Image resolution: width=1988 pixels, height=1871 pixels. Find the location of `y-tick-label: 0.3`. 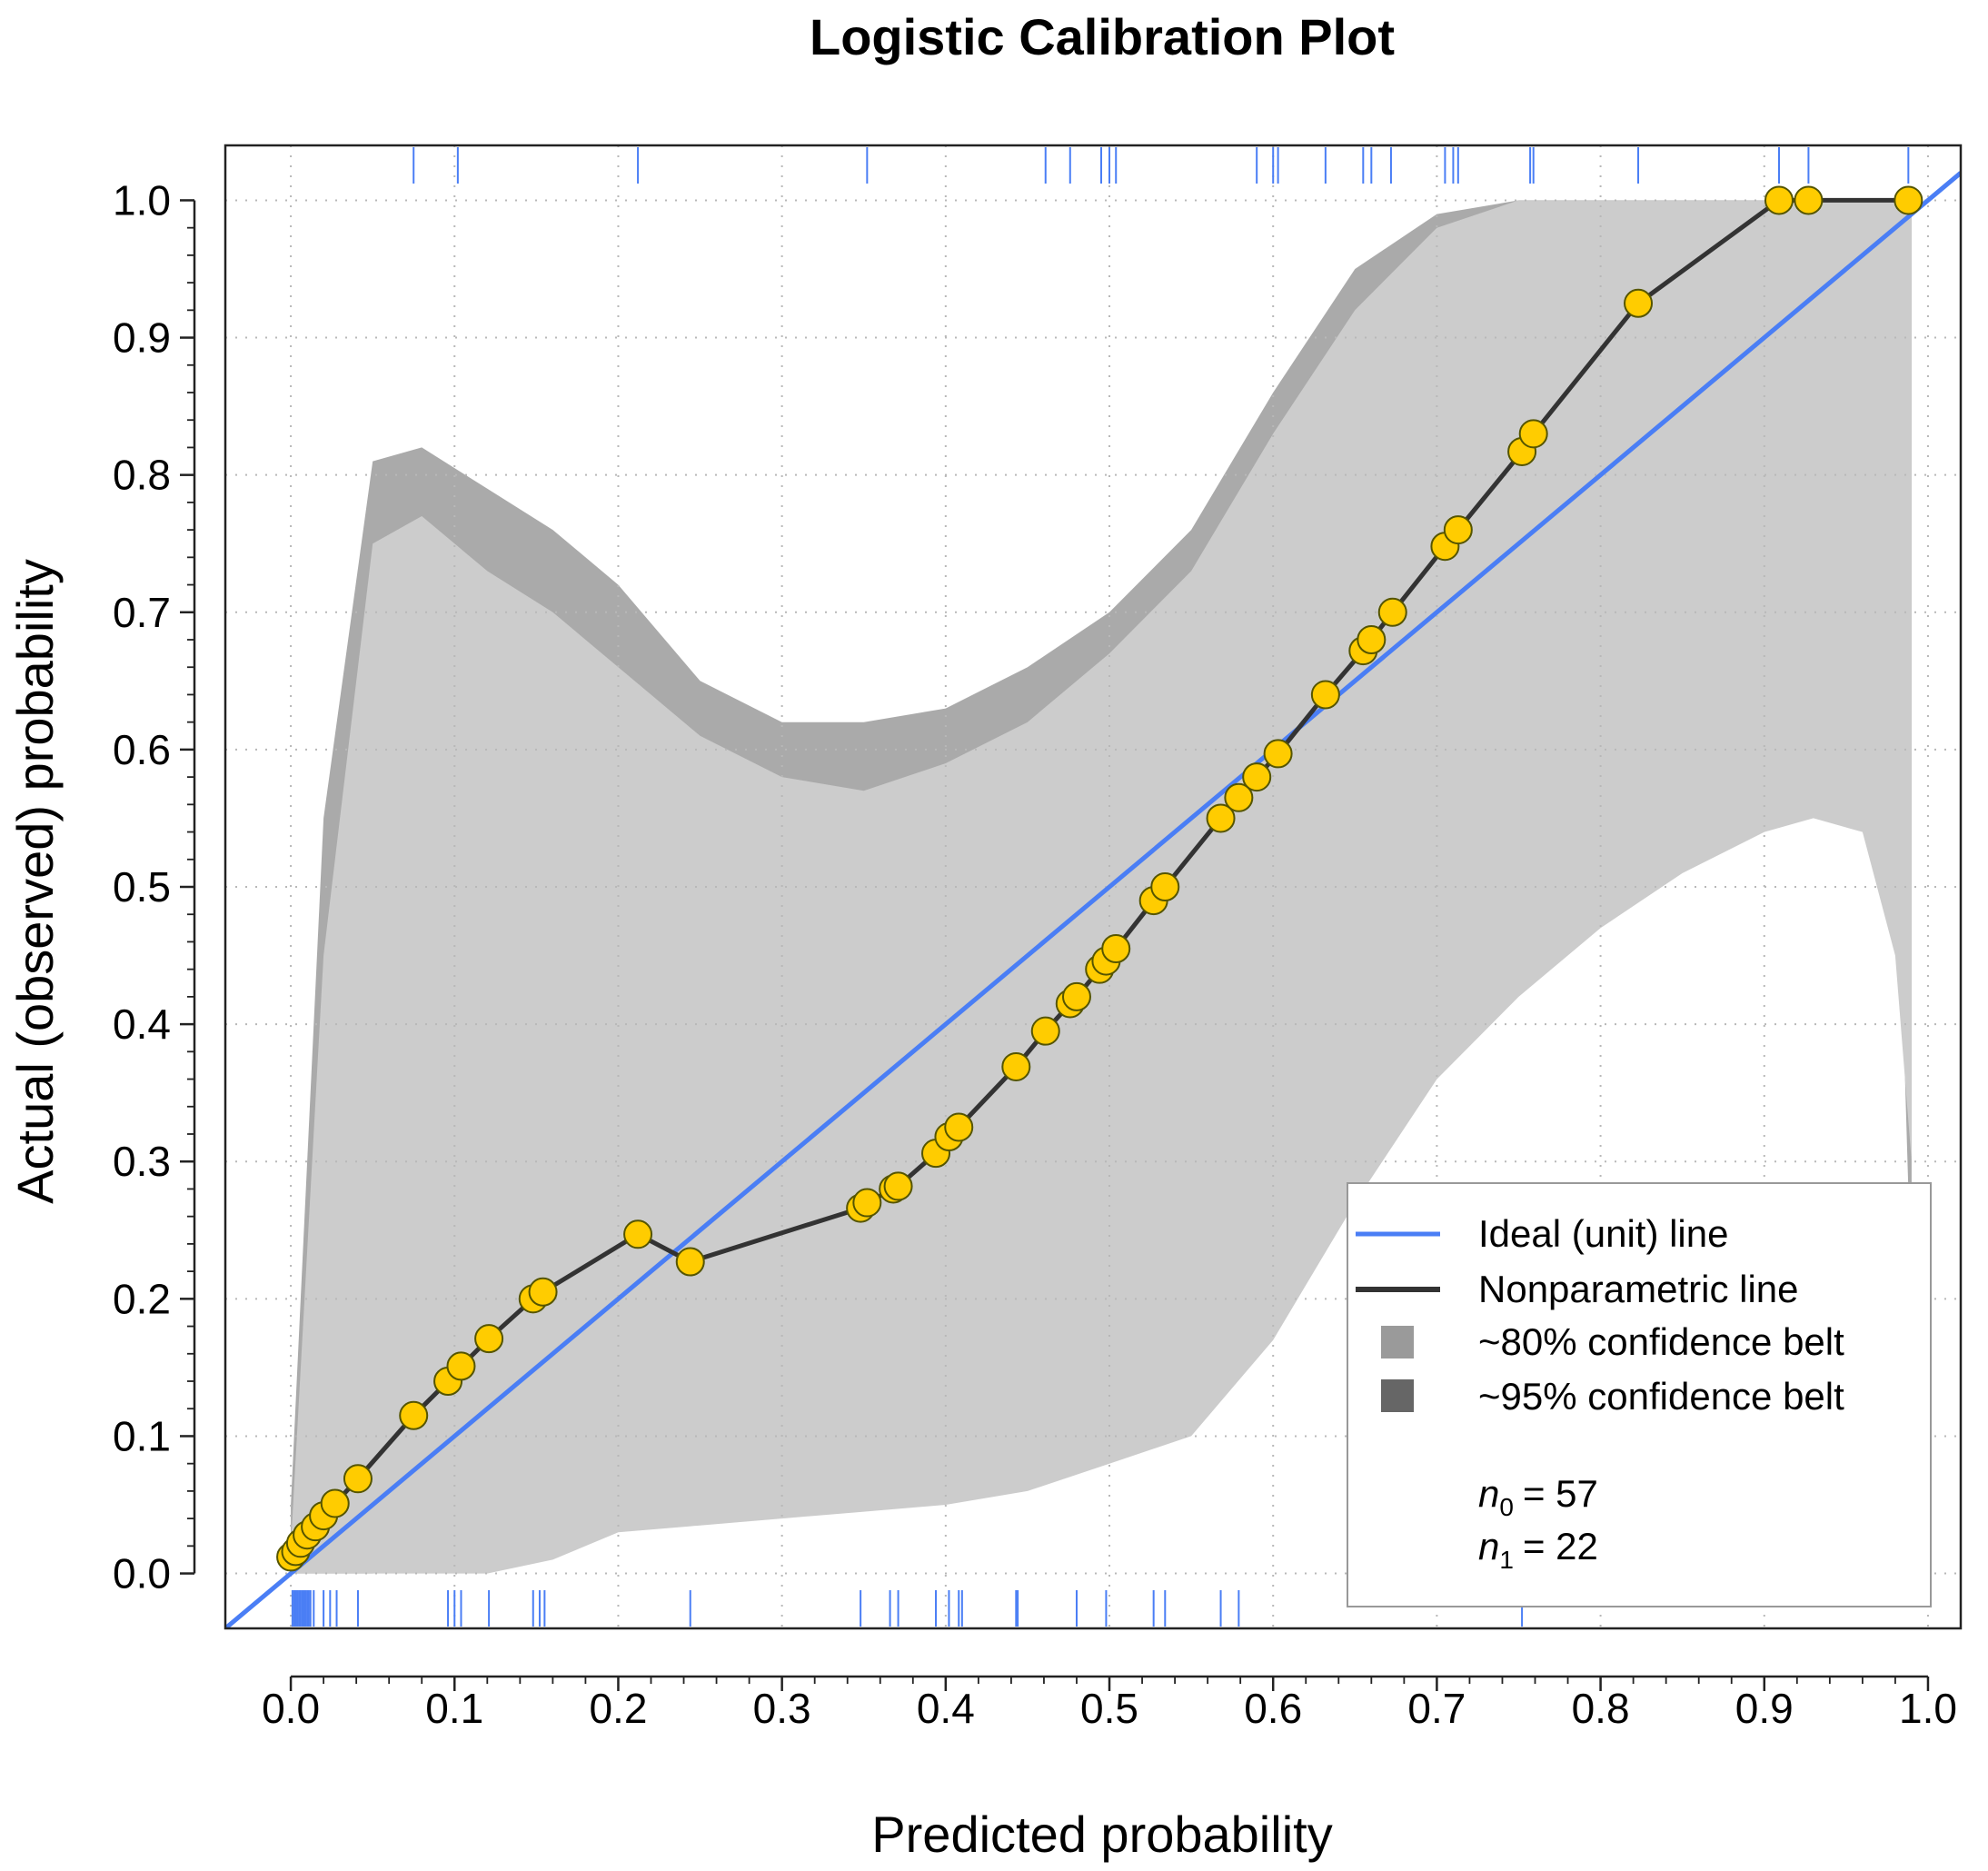

y-tick-label: 0.3 is located at coordinates (142, 1161).